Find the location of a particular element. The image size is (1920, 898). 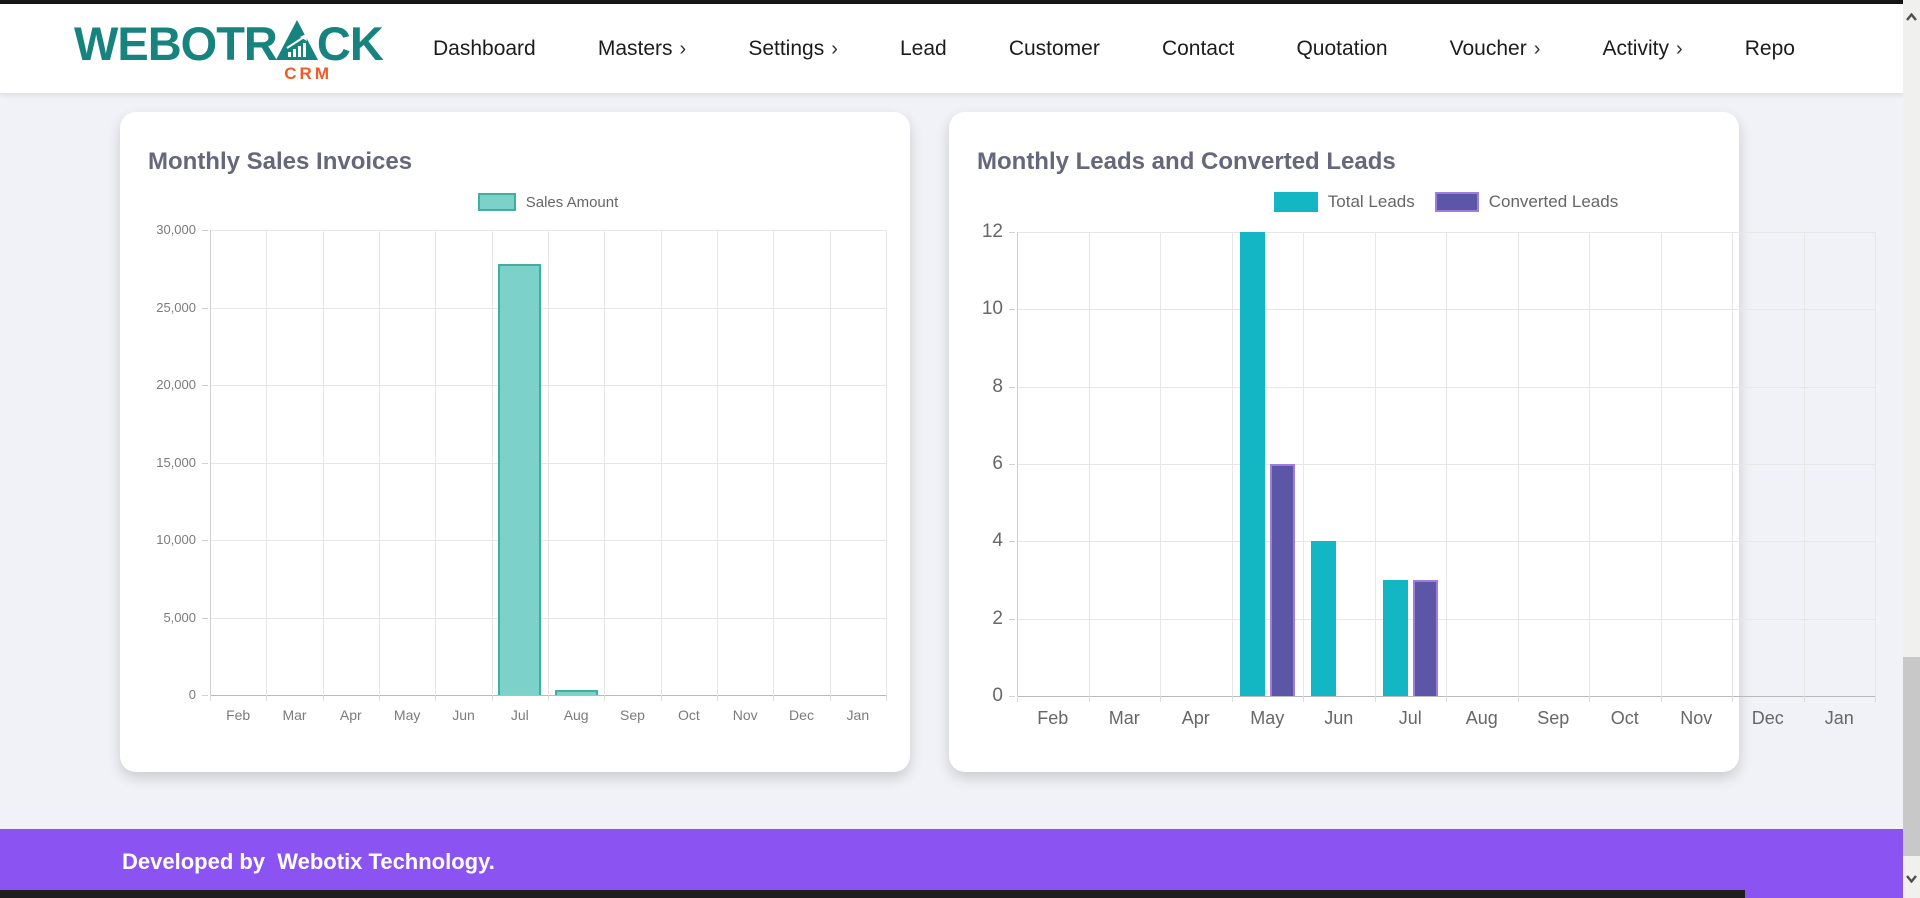

nav-item-repo: Repo is located at coordinates (1769, 48).